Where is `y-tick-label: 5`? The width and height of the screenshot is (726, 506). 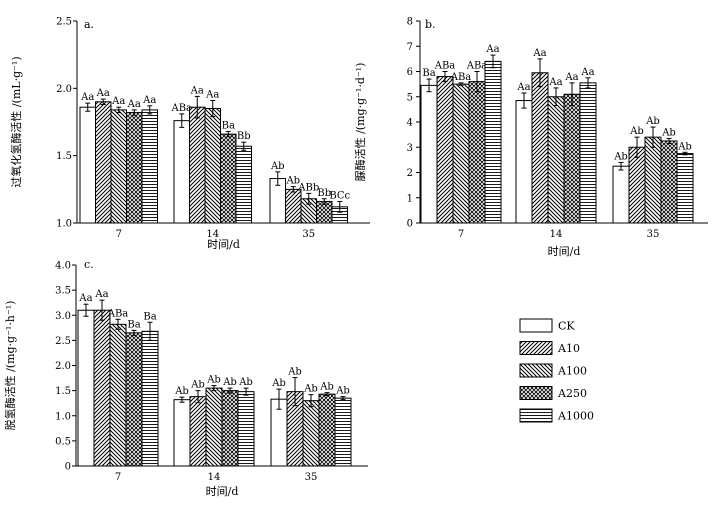 y-tick-label: 5 is located at coordinates (410, 97).